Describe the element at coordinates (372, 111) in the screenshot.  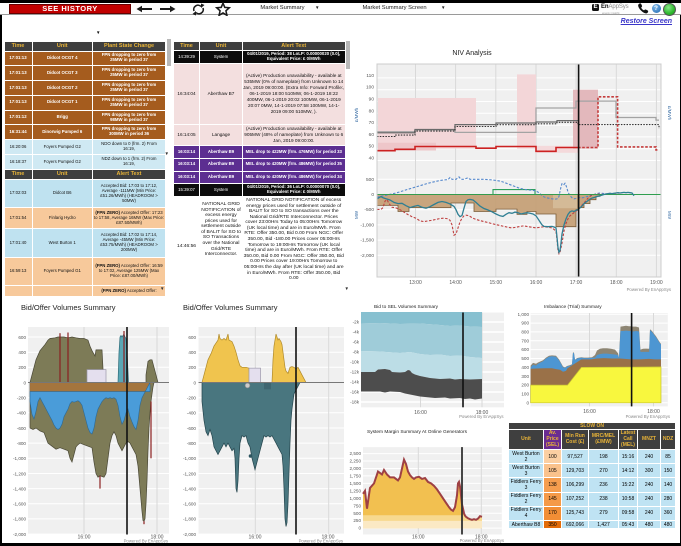
I see `svg-text: 80` at that location.